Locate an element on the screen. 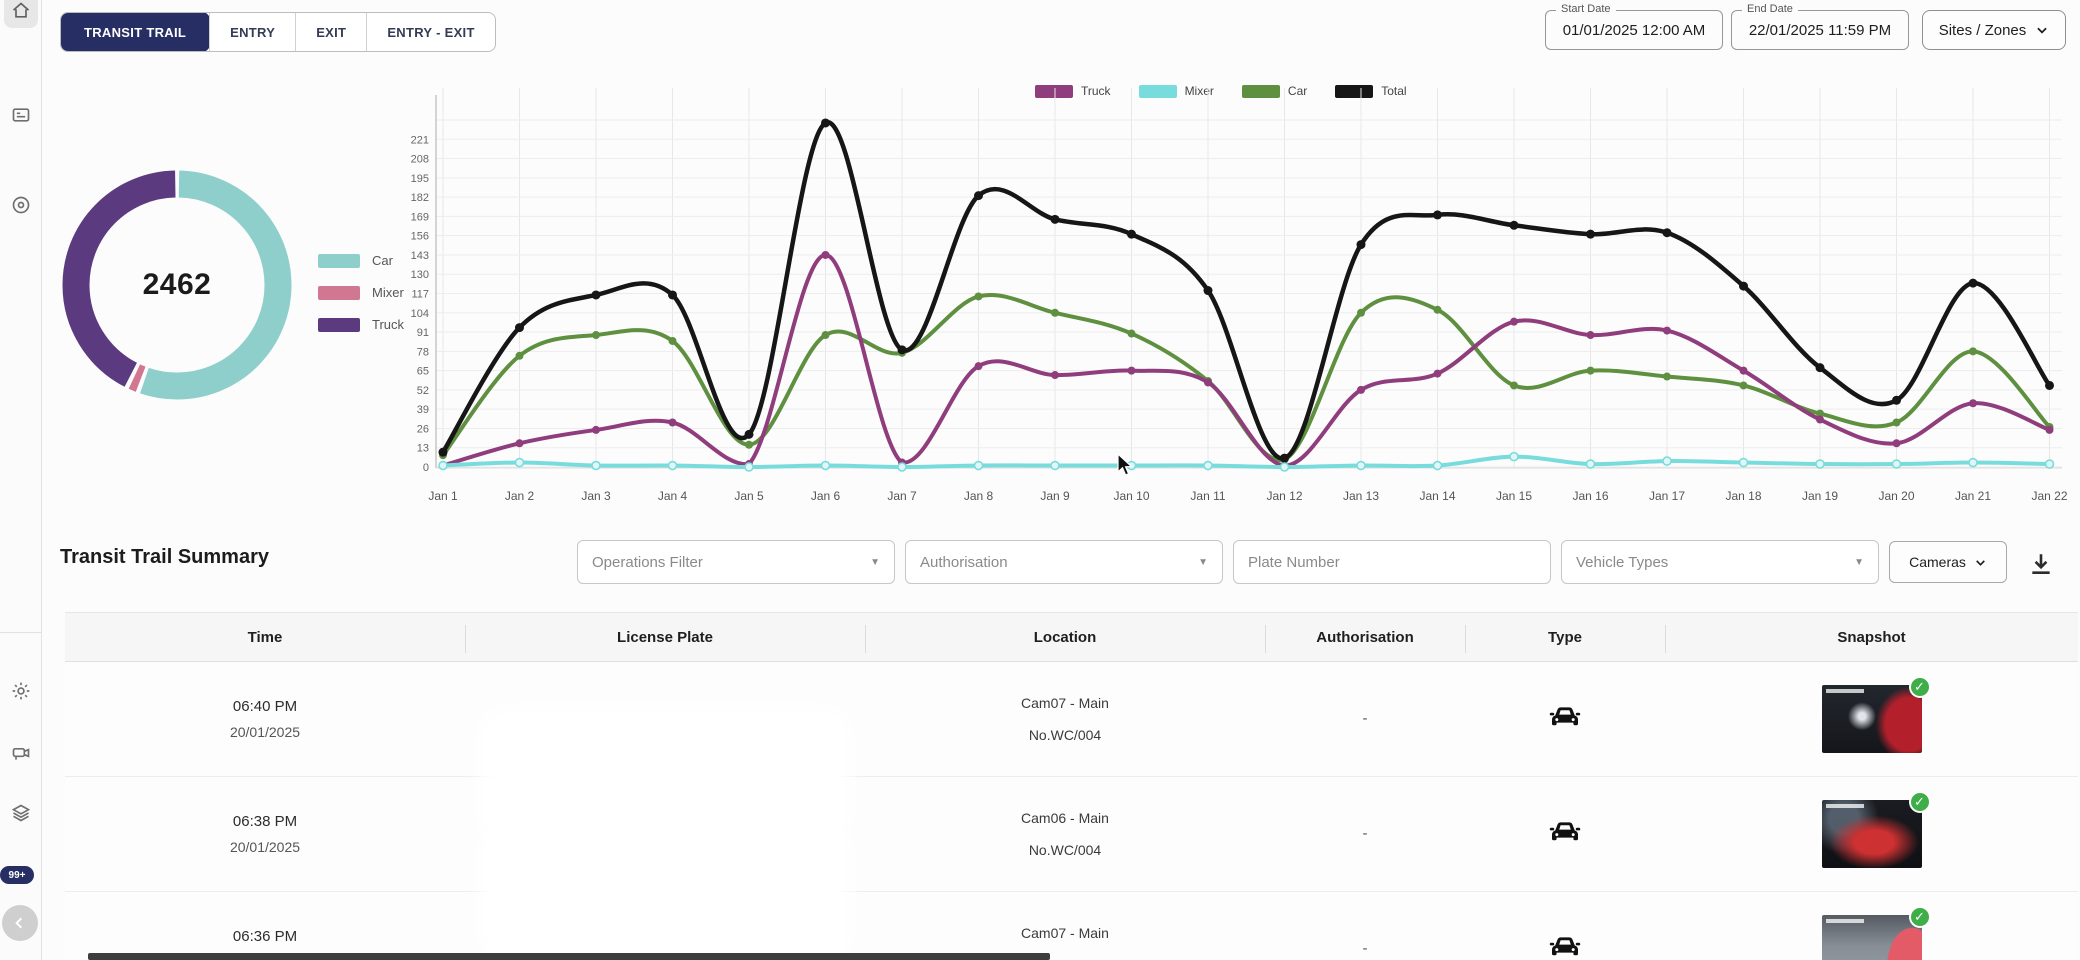  download-icon is located at coordinates (2041, 564).